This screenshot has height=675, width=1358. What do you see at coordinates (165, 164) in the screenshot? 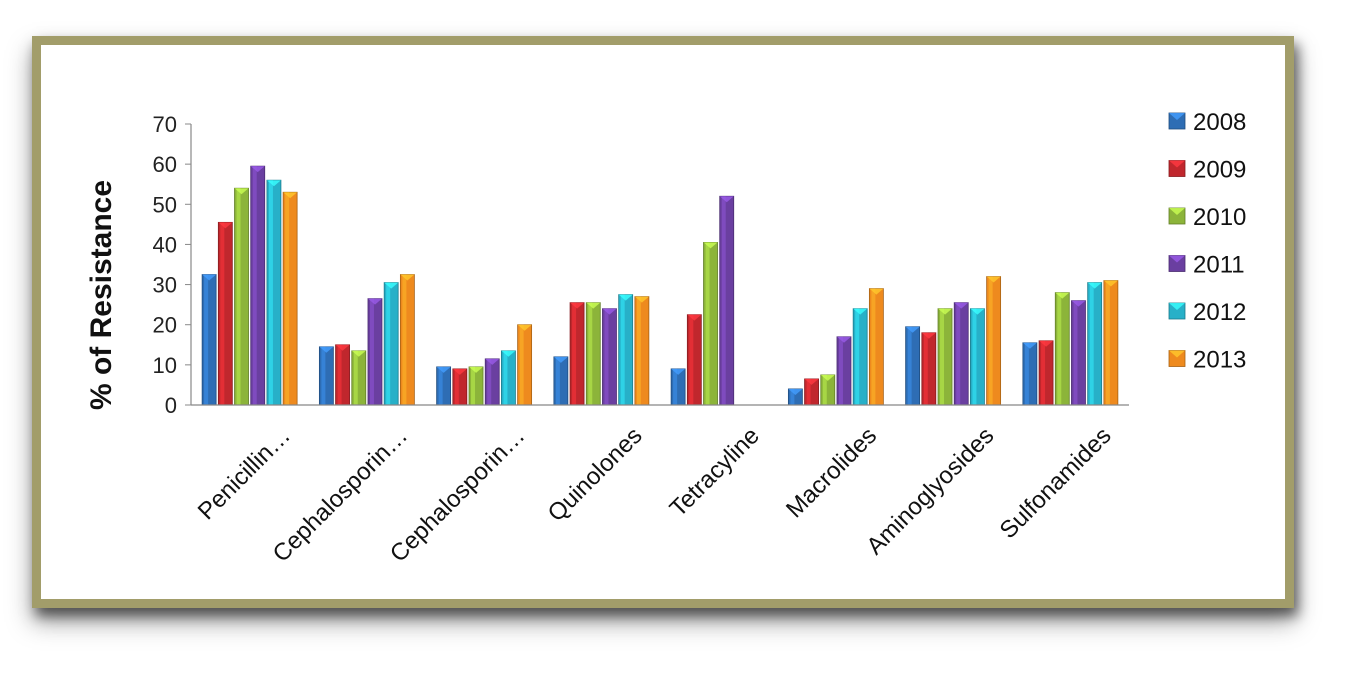
I see `y-tick-label: 60` at bounding box center [165, 164].